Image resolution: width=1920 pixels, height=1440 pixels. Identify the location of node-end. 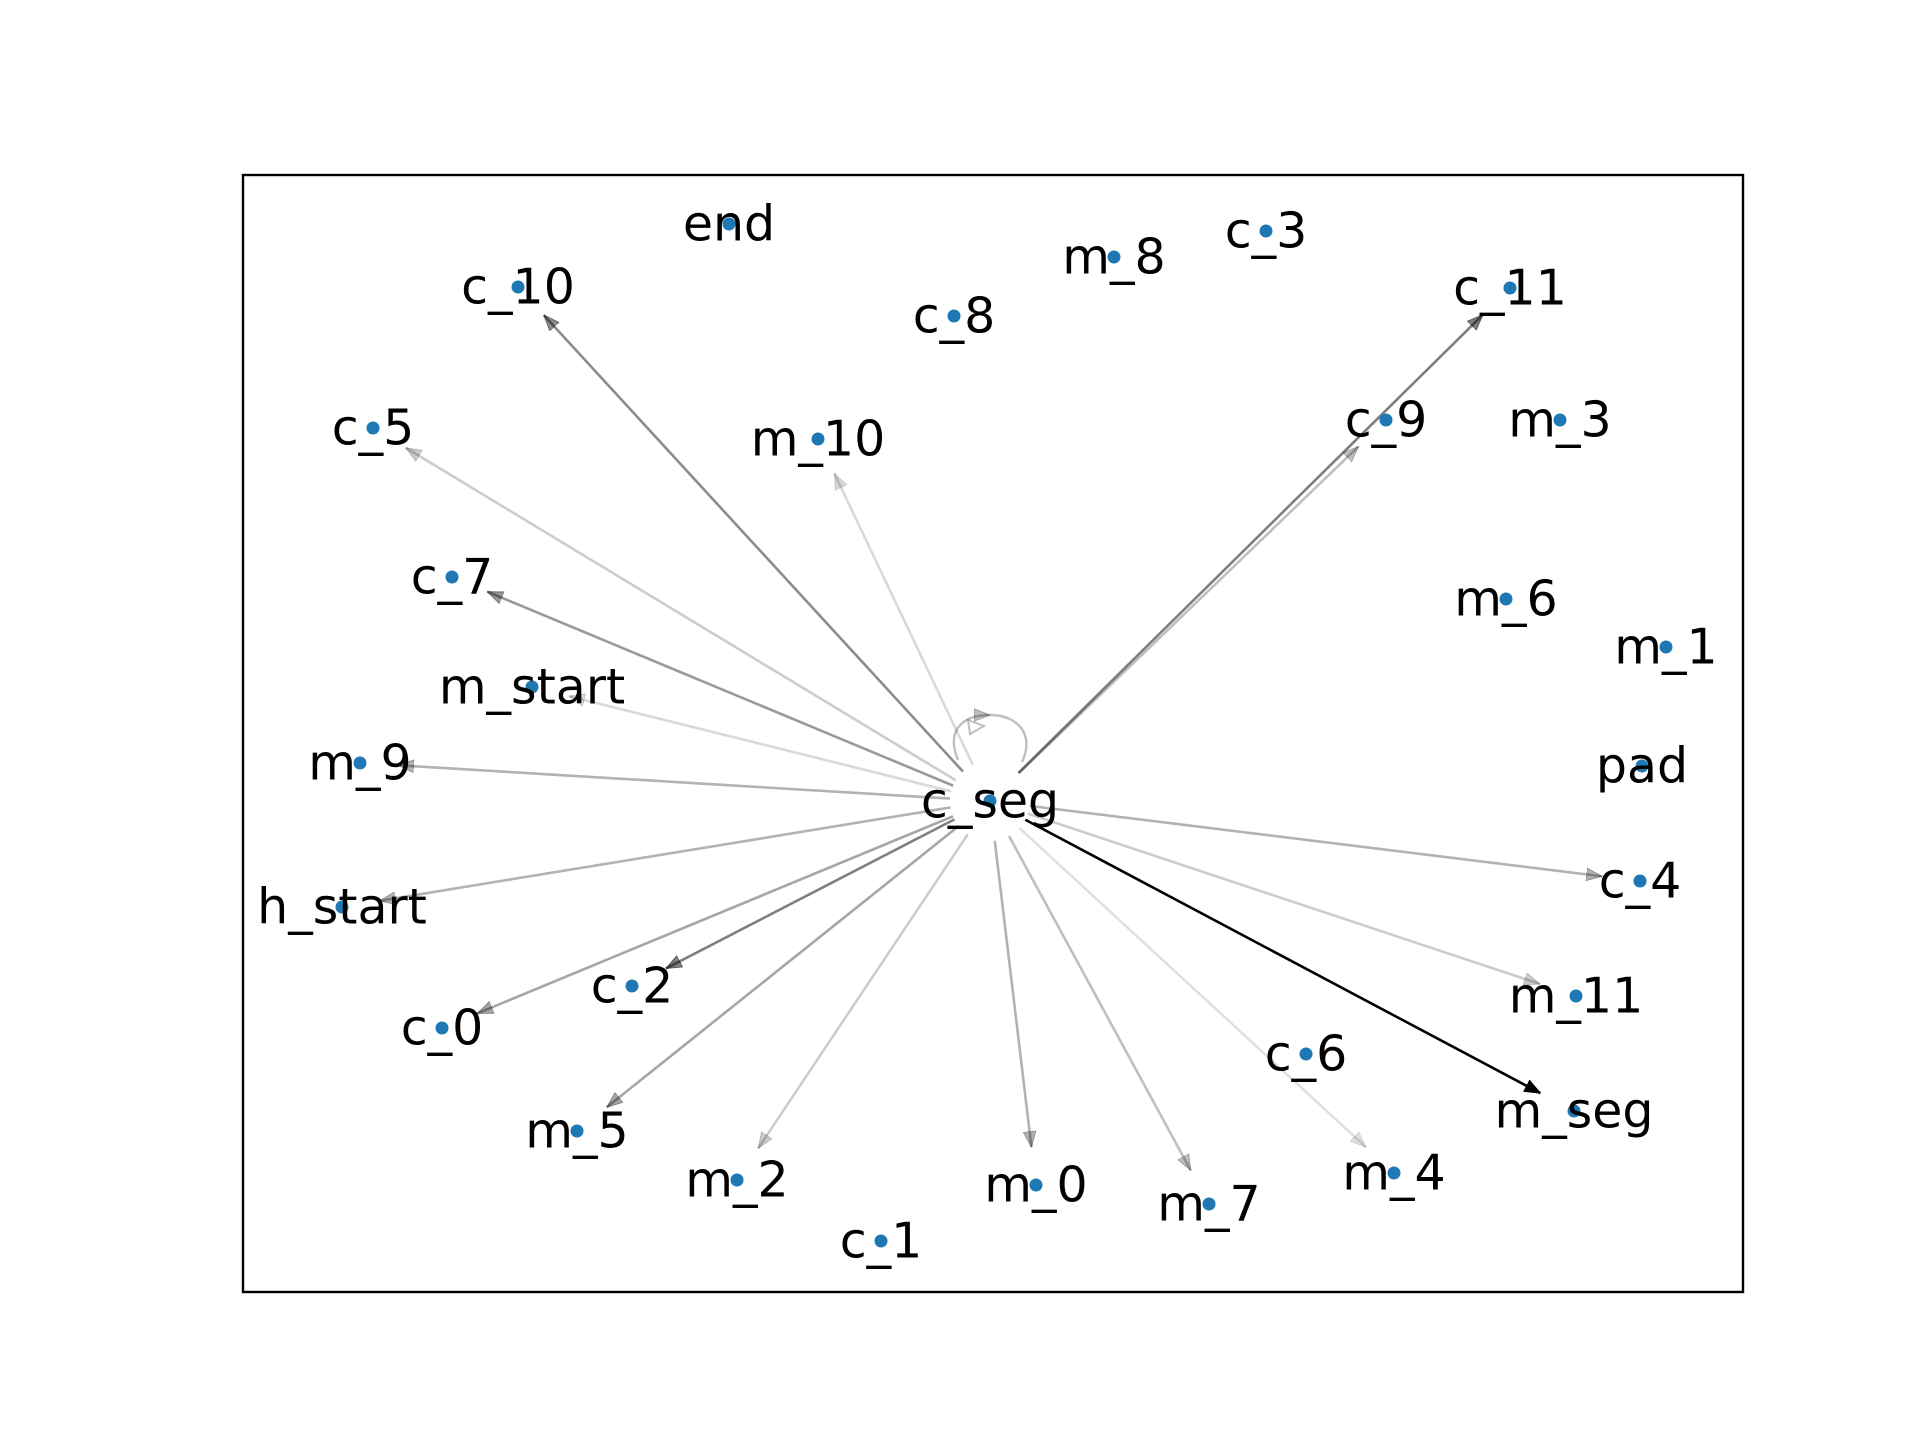
(729, 224).